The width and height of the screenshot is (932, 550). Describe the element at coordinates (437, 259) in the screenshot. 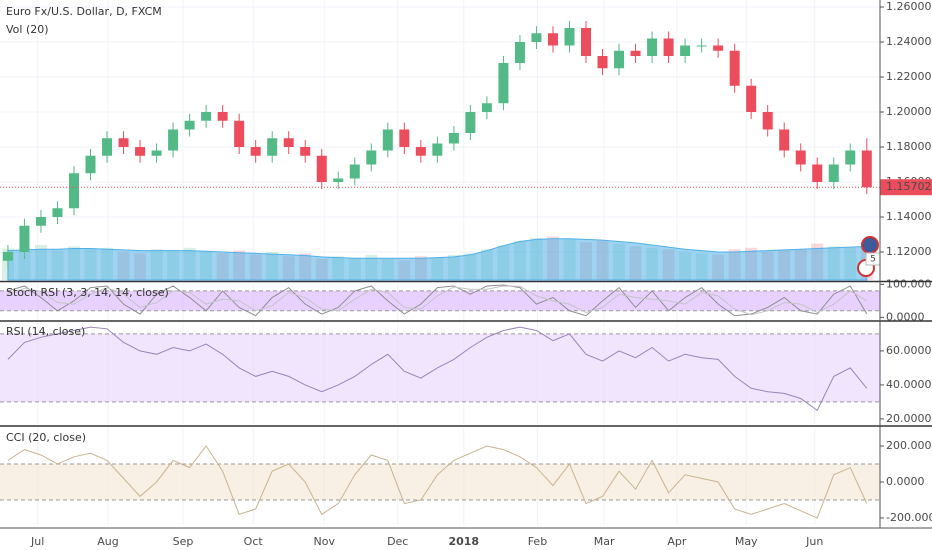

I see `volume-ma-area` at that location.